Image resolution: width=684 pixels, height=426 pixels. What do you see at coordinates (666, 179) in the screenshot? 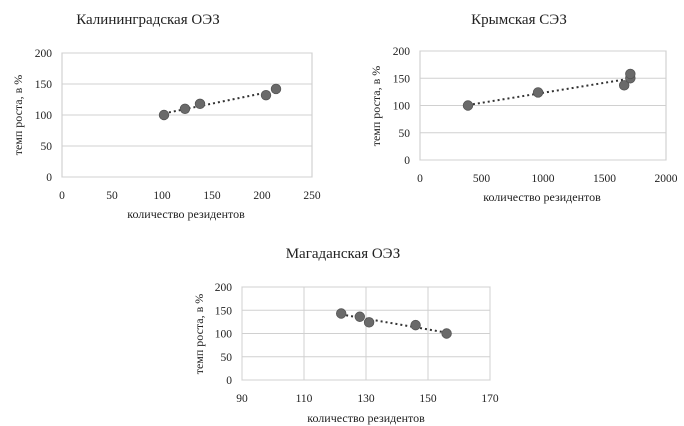
I see `x-tick-label: 2000` at bounding box center [666, 179].